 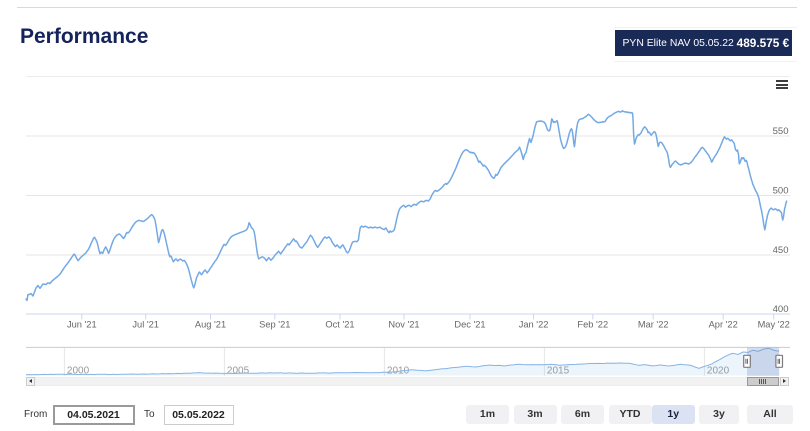 I want to click on svg-text: May '22, so click(x=774, y=325).